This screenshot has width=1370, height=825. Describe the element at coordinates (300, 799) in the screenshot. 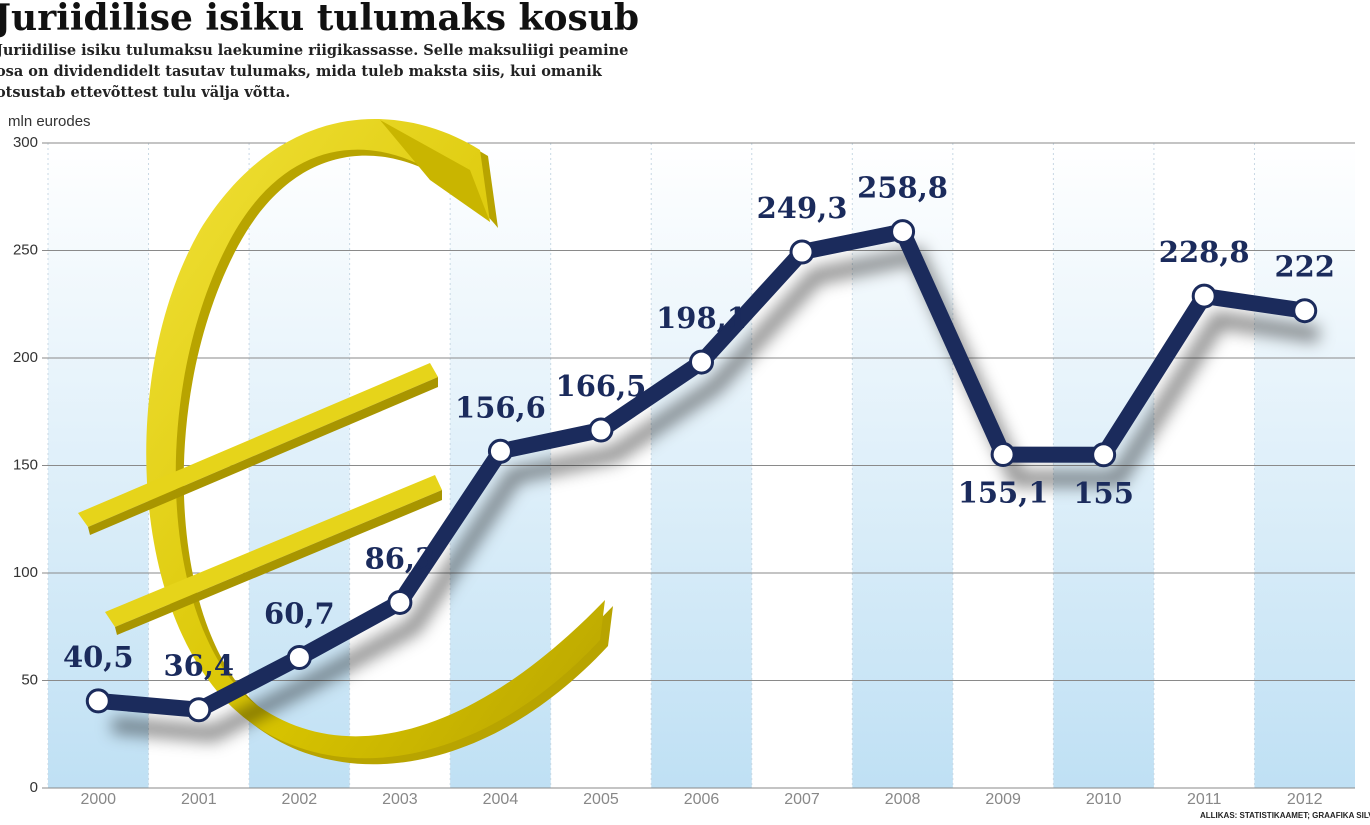

I see `x-tick-label: 2002` at that location.